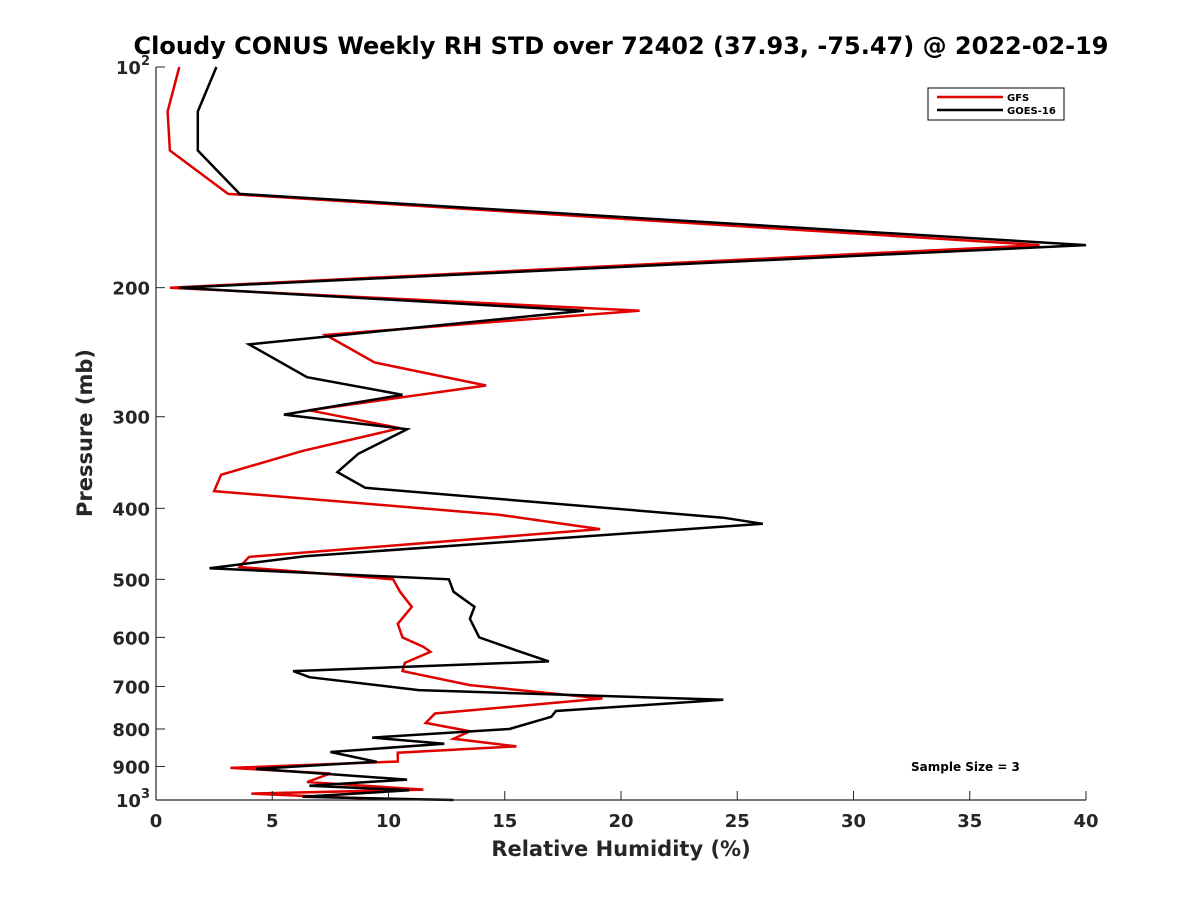 This screenshot has width=1200, height=900. What do you see at coordinates (138, 433) in the screenshot?
I see `y-ticks: 10² 200 300 400 500 600 700 800 900 10³` at bounding box center [138, 433].